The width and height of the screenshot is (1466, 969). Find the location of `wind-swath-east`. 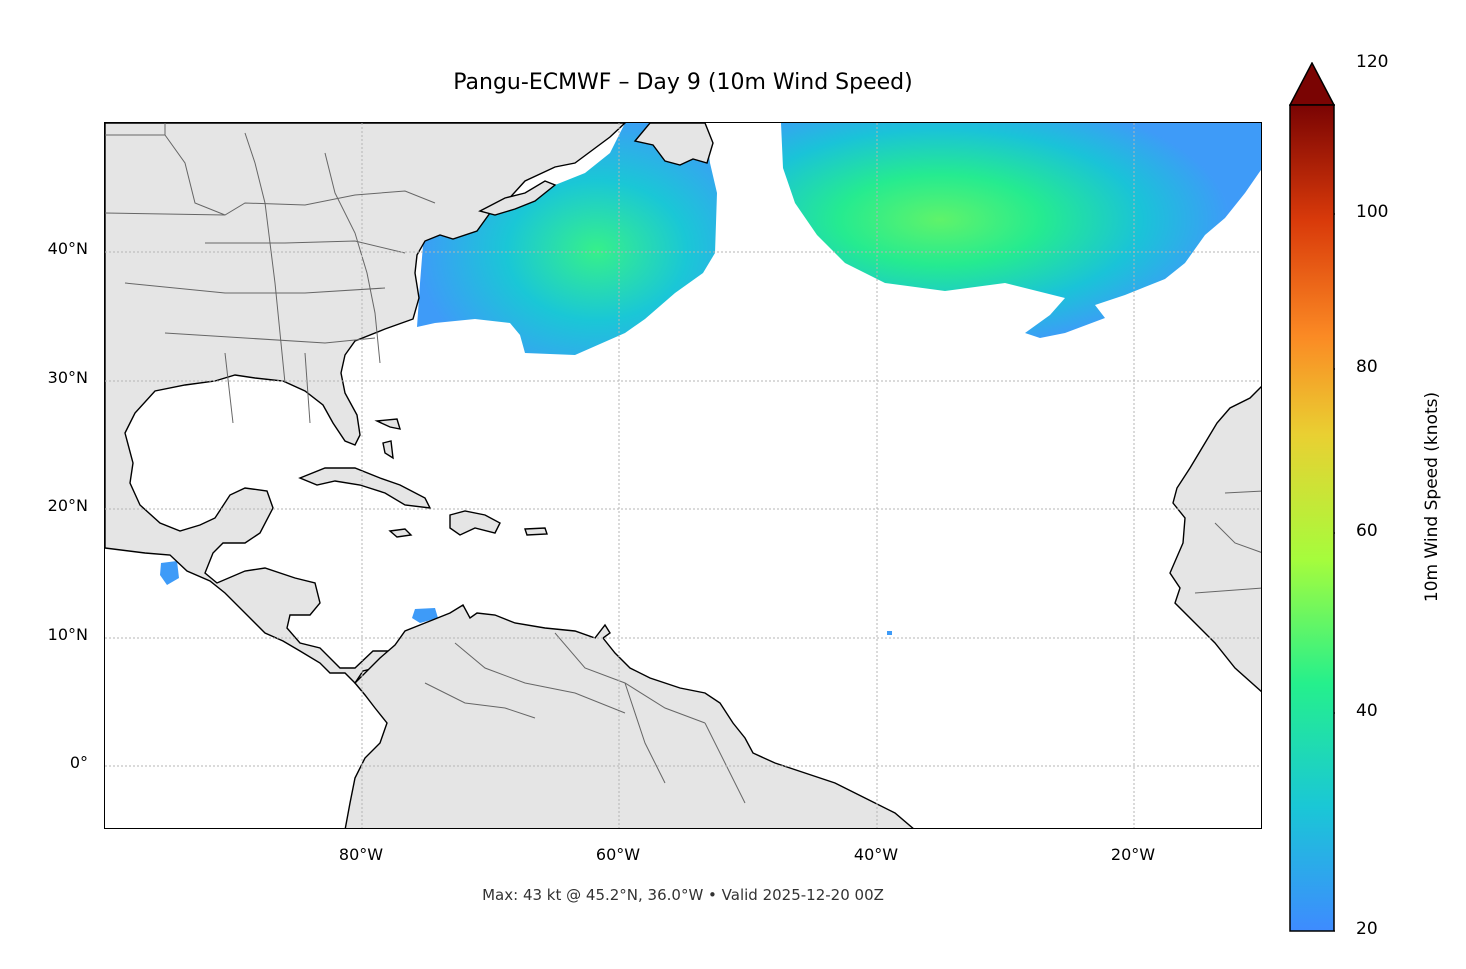

wind-swath-east is located at coordinates (1021, 230).